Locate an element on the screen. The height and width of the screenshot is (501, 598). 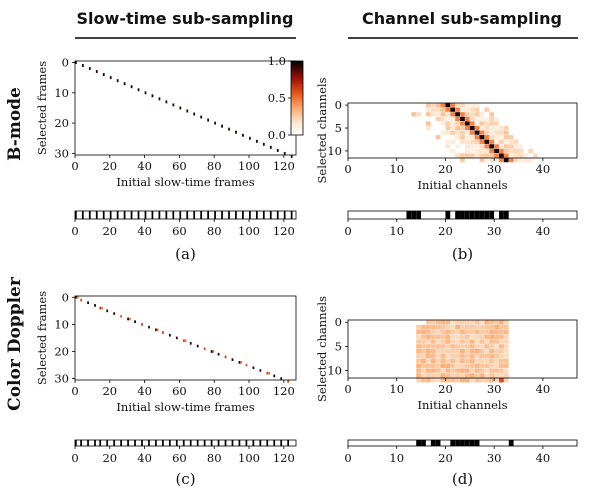
y-ticks: 0 5 10 is located at coordinates (337, 346).